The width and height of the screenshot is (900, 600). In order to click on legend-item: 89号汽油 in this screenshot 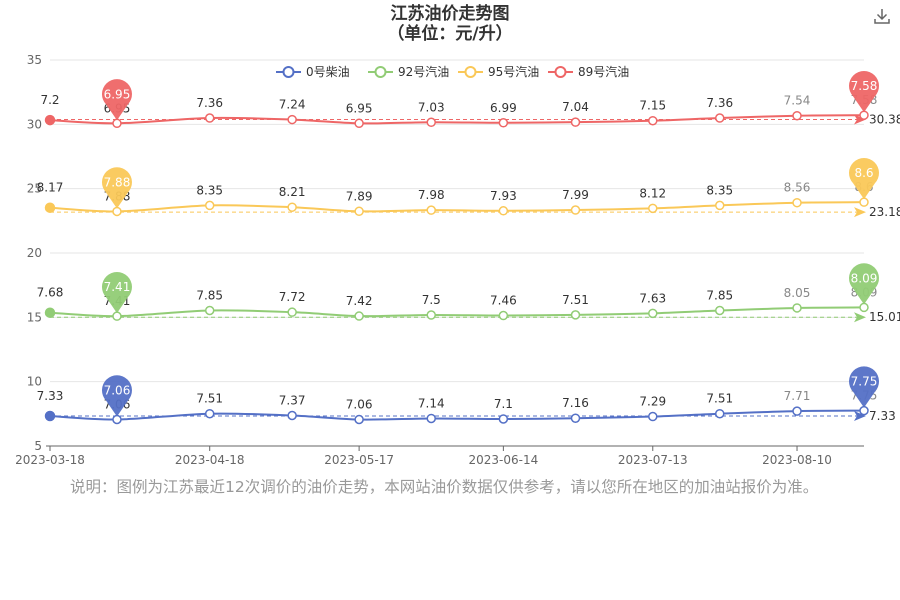, I will do `click(588, 71)`.